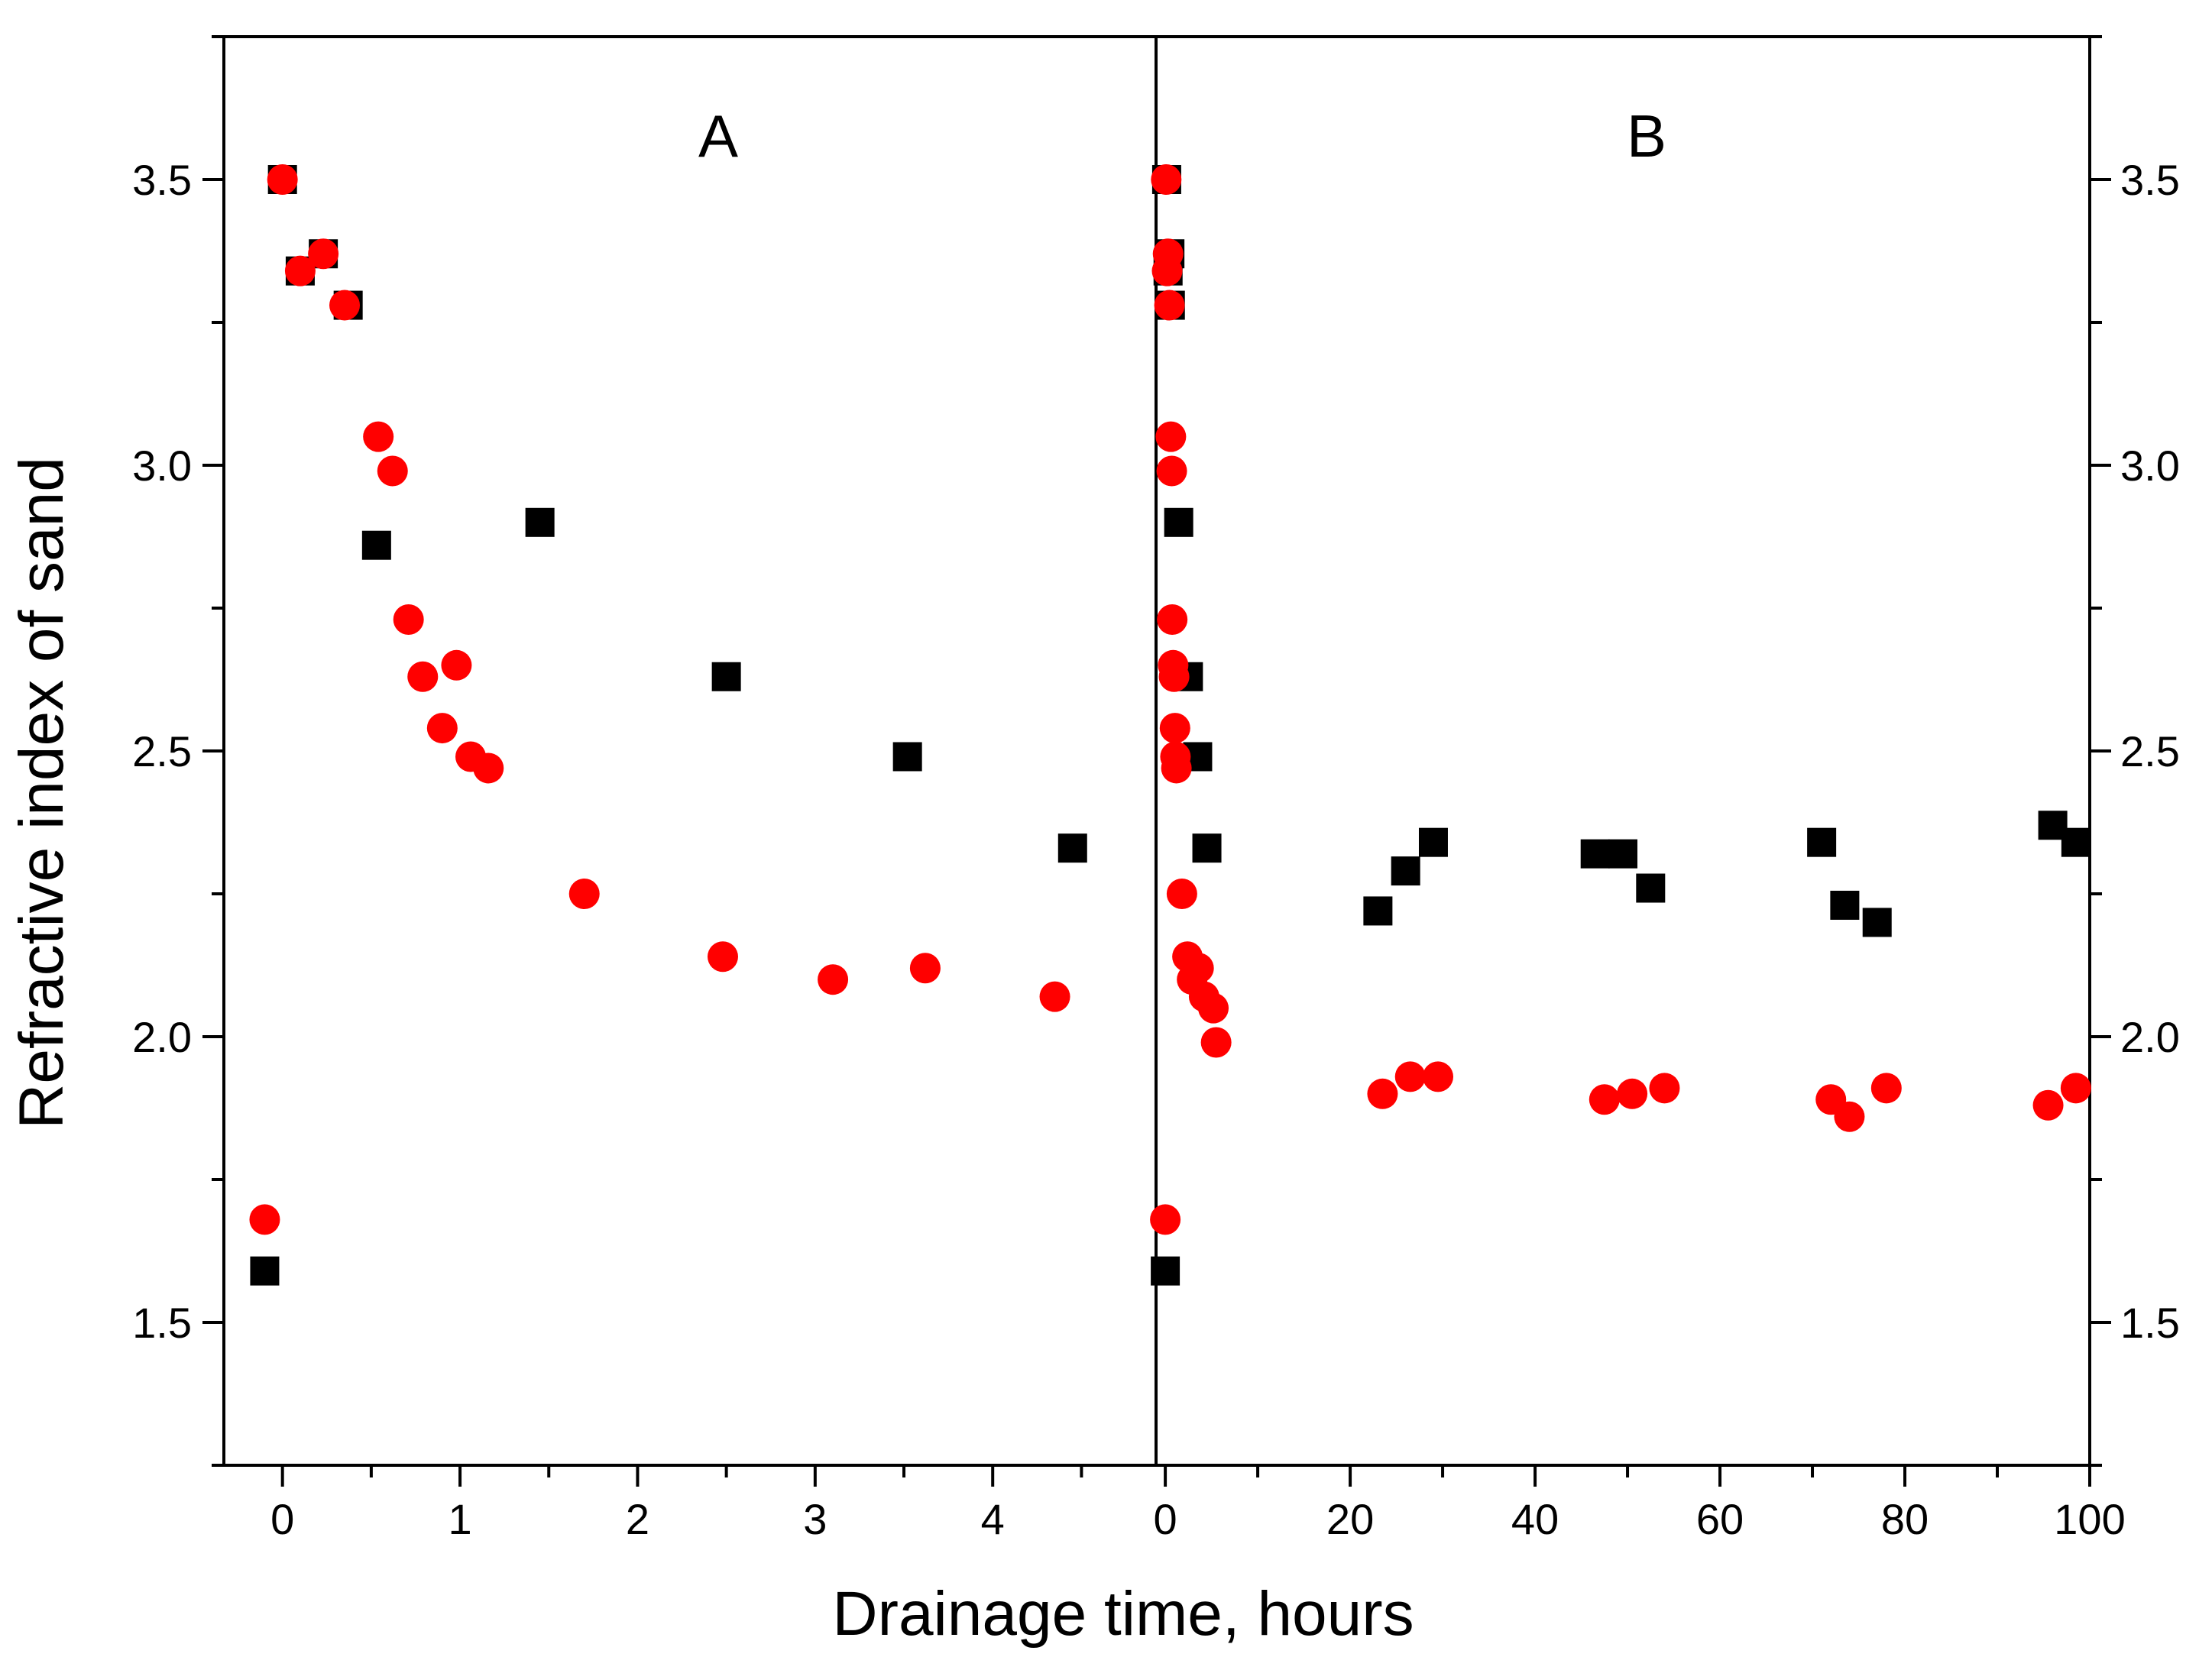 Image resolution: width=2212 pixels, height=1670 pixels. What do you see at coordinates (2150, 180) in the screenshot?
I see `y-tick-label-right: 3.5` at bounding box center [2150, 180].